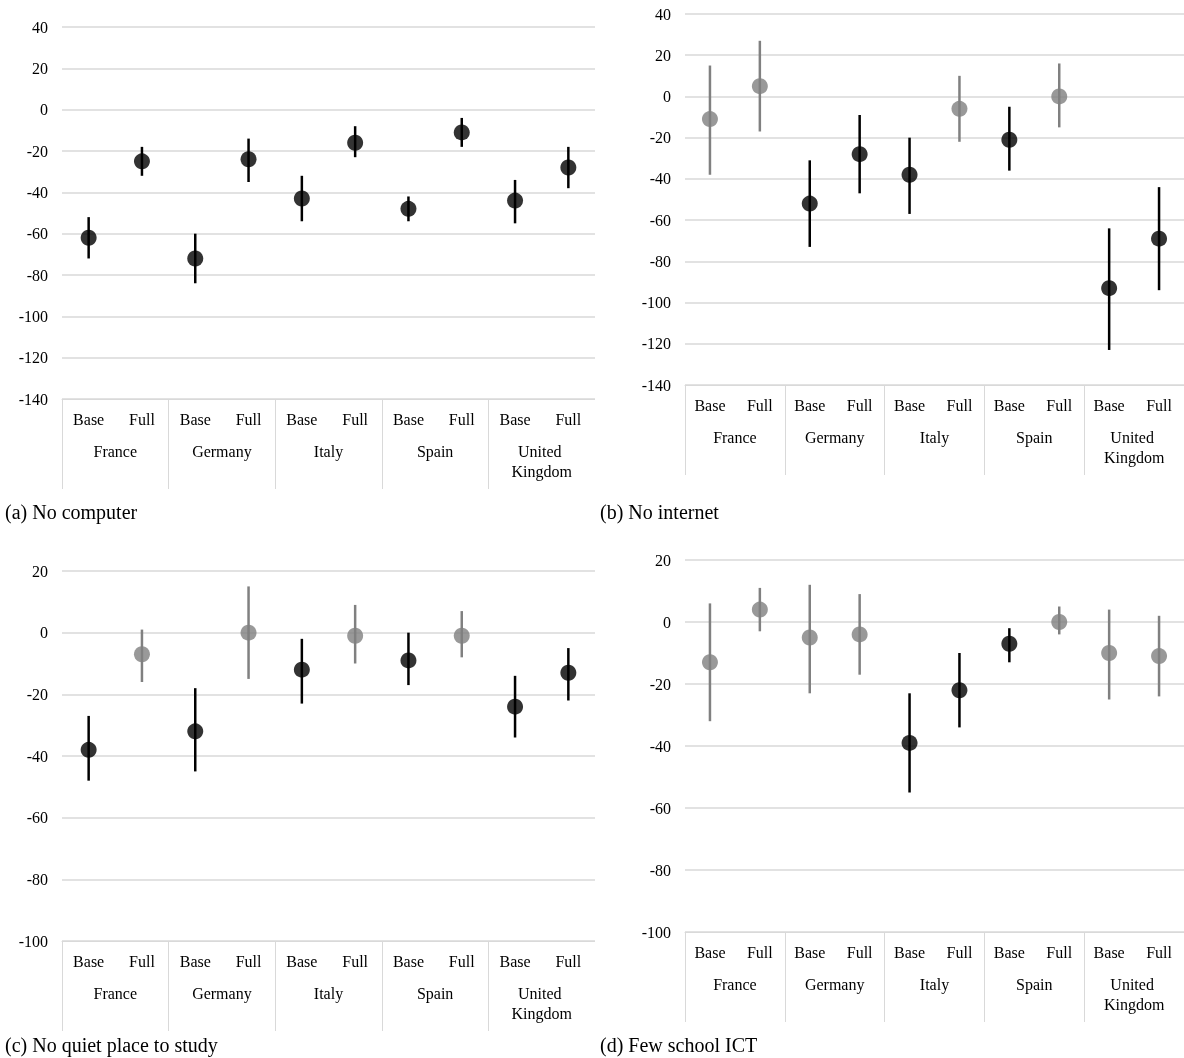  What do you see at coordinates (679, 1045) in the screenshot?
I see `text: (d) Few school ICT` at bounding box center [679, 1045].